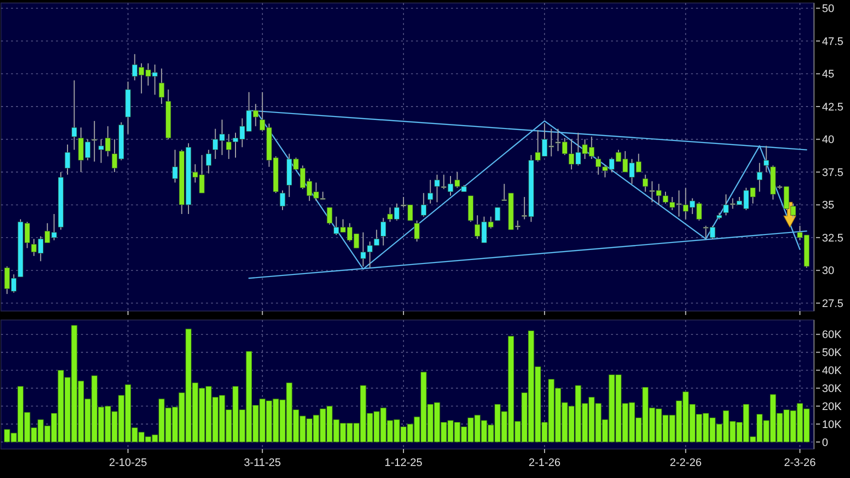  What do you see at coordinates (262, 463) in the screenshot?
I see `x-tick-label: 3-11-25` at bounding box center [262, 463].